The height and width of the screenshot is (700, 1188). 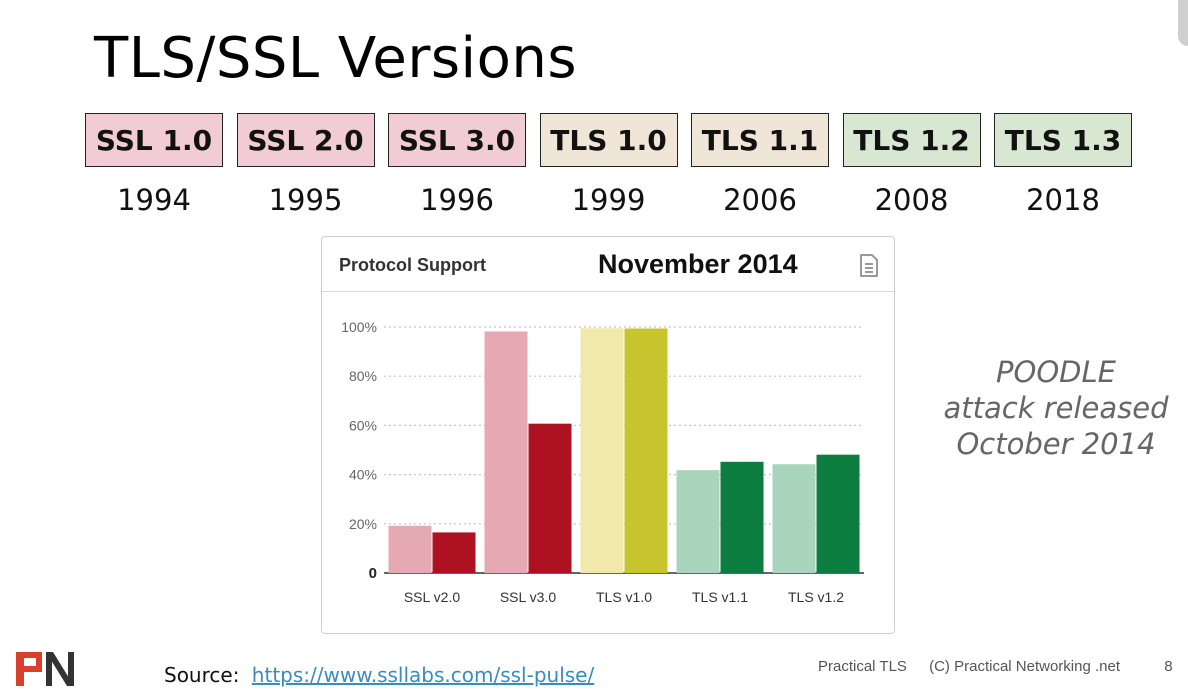 I want to click on footer-copyright: (C) Practical Networking .net, so click(x=1025, y=666).